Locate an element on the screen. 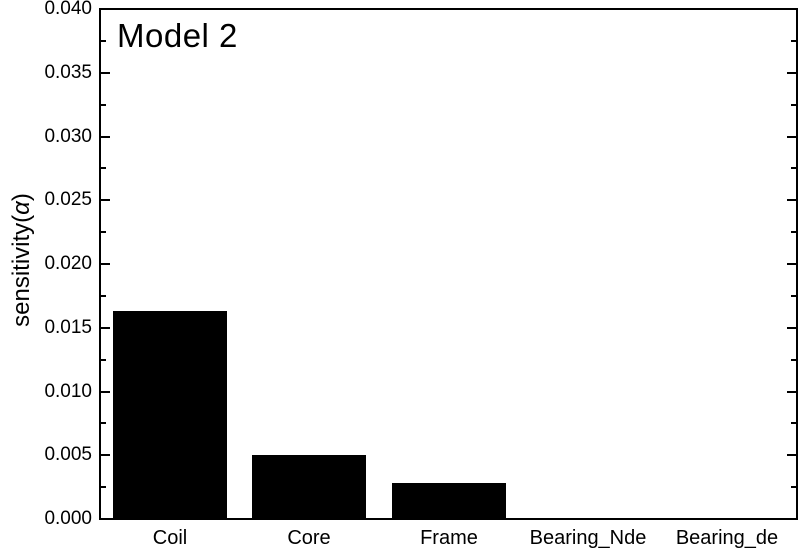  y-tick-label: 0.005 is located at coordinates (68, 455).